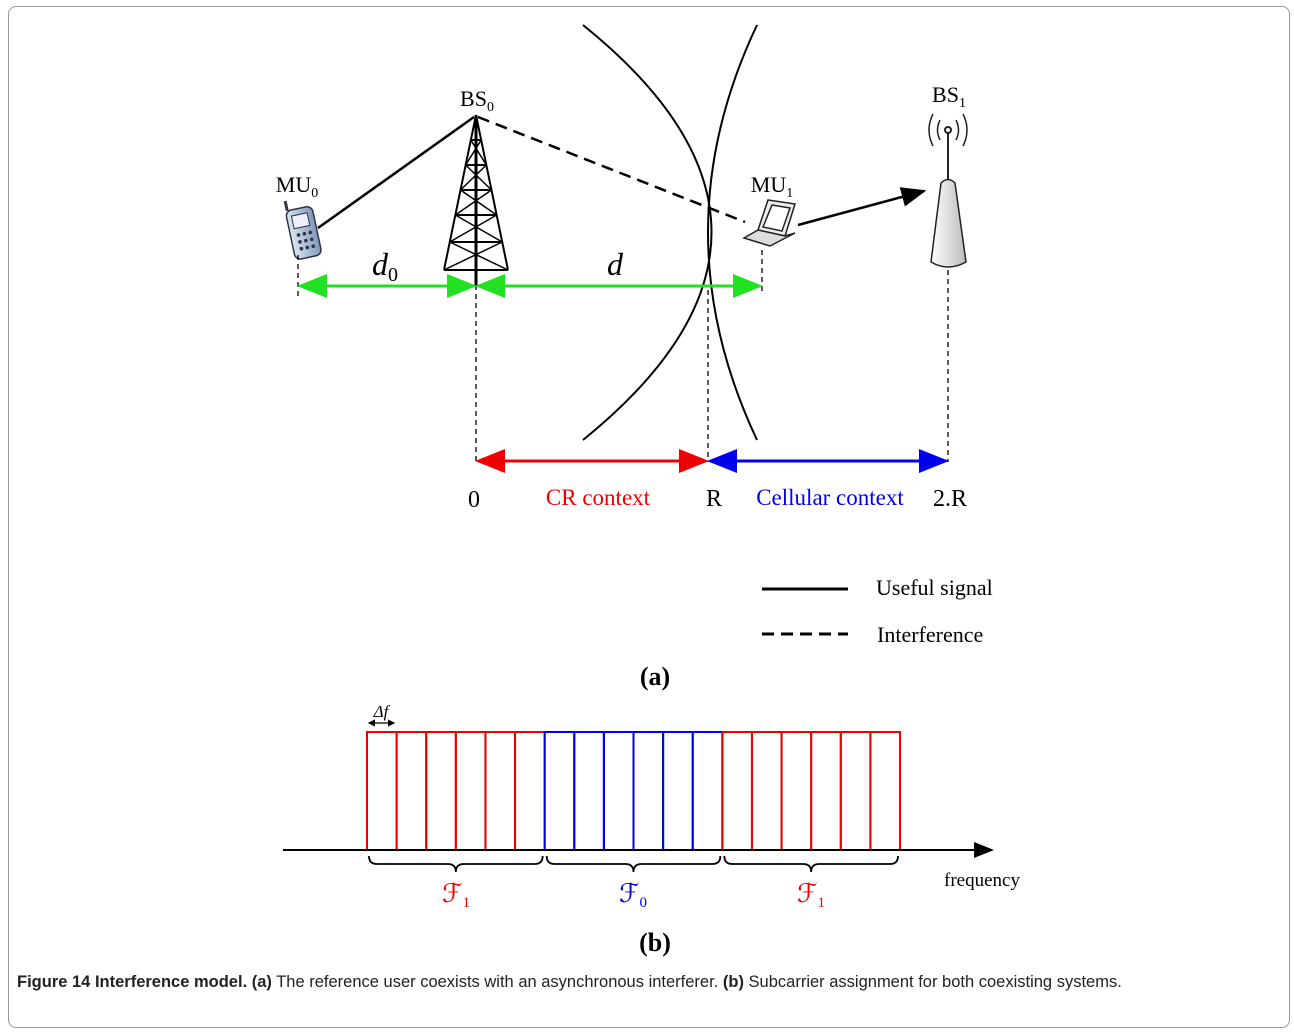  What do you see at coordinates (382, 711) in the screenshot?
I see `spacing-label: Δf` at bounding box center [382, 711].